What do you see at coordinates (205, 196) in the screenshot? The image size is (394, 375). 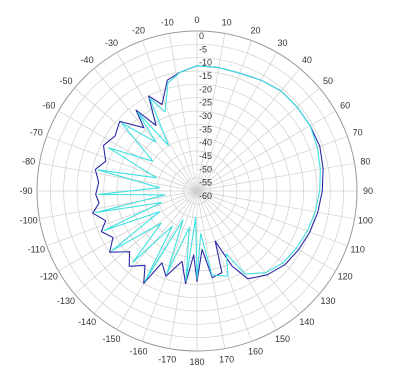 I see `radial-tick-label: -60` at bounding box center [205, 196].